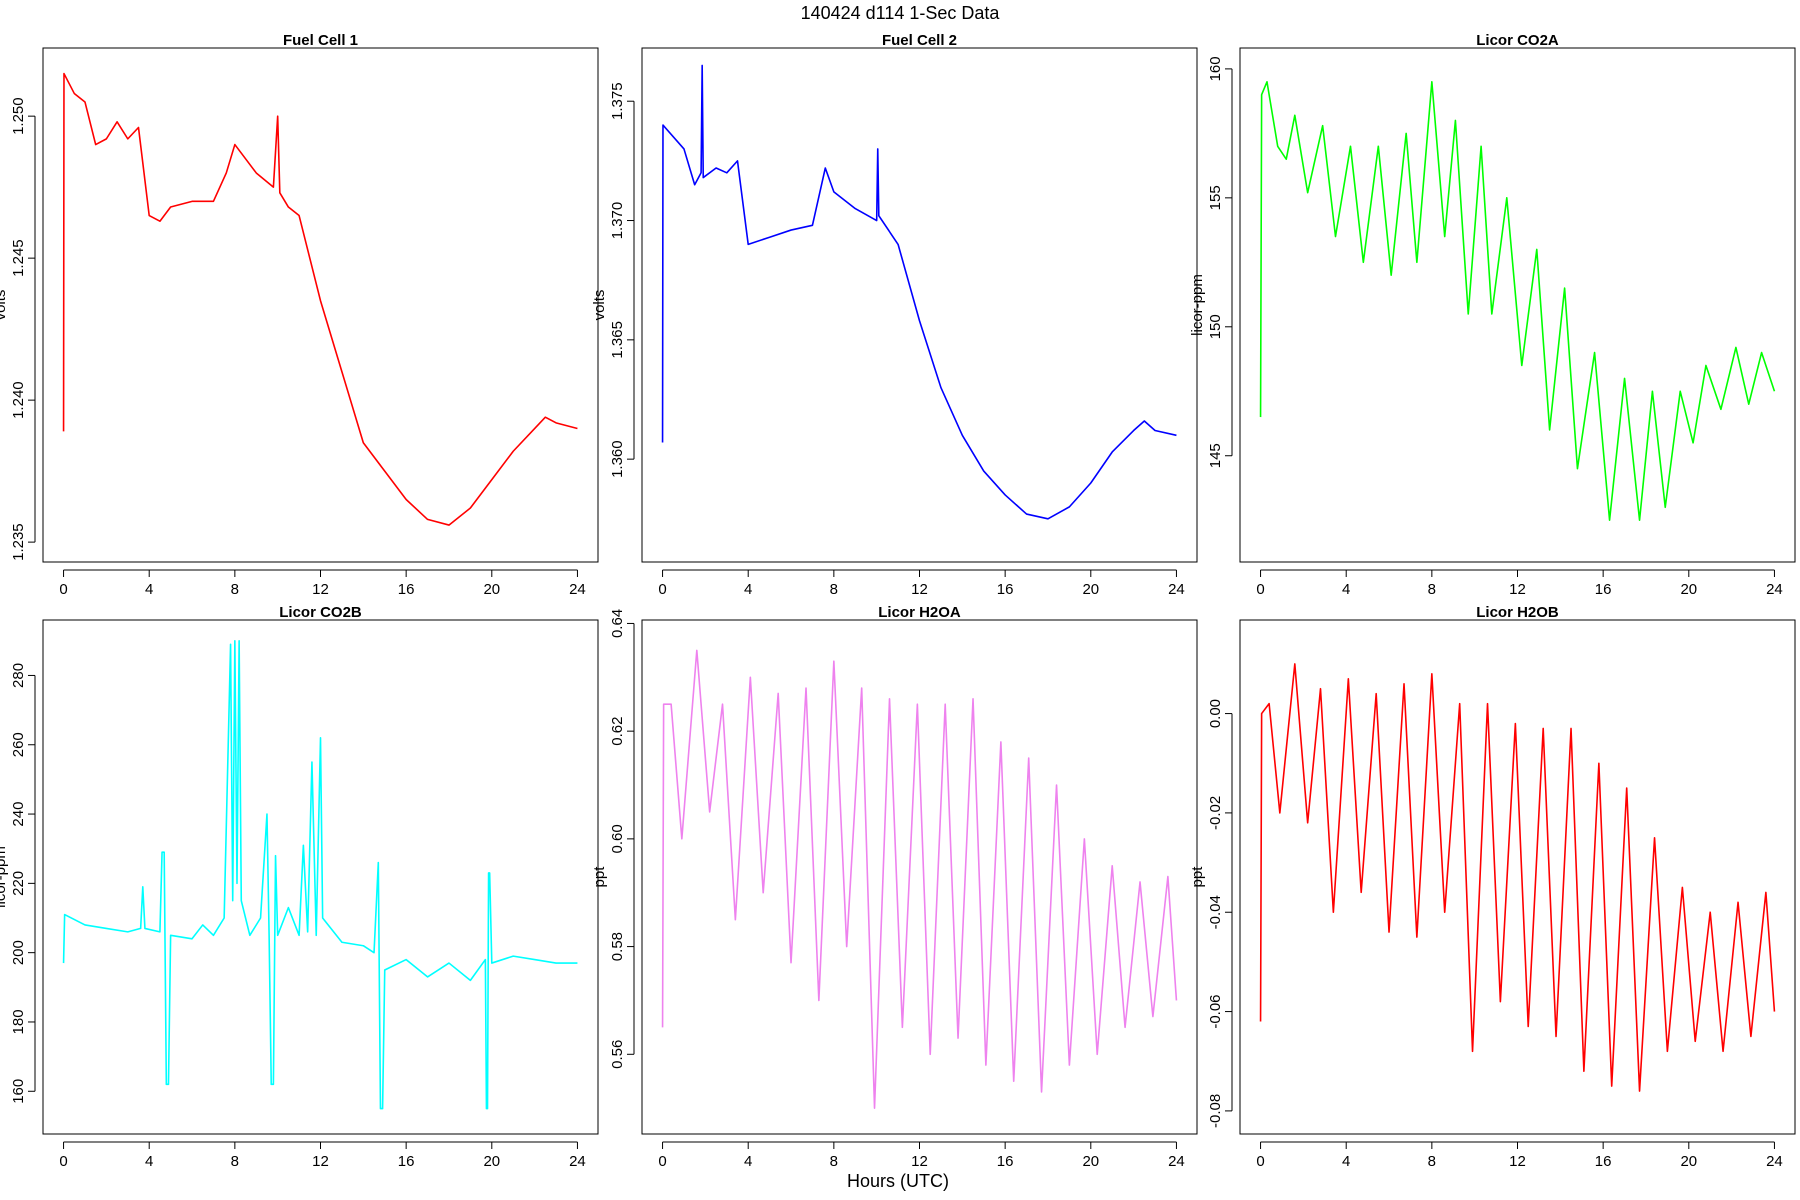 This screenshot has width=1800, height=1200. I want to click on panel-title: Licor CO2B, so click(320, 612).